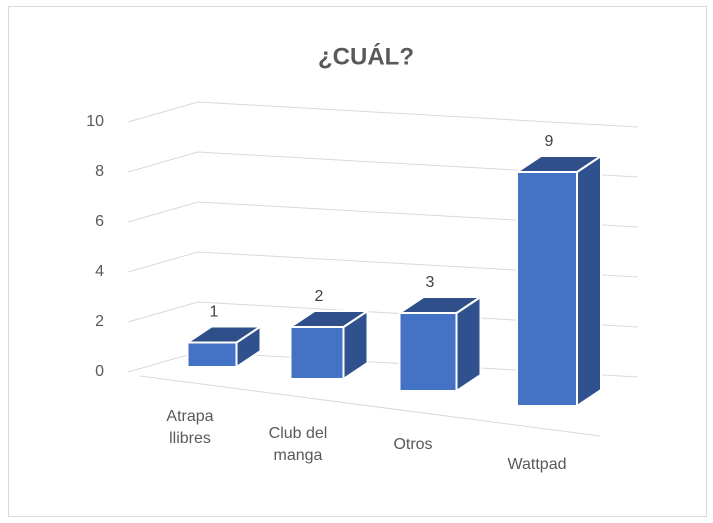 The width and height of the screenshot is (713, 523). I want to click on x-tick-label: Club del manga, so click(298, 444).